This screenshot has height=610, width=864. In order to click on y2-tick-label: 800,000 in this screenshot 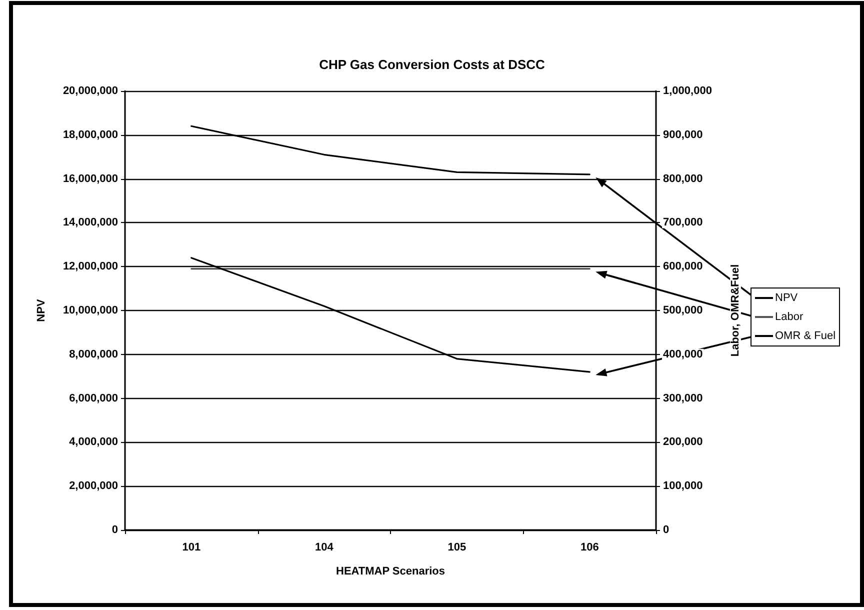, I will do `click(683, 178)`.